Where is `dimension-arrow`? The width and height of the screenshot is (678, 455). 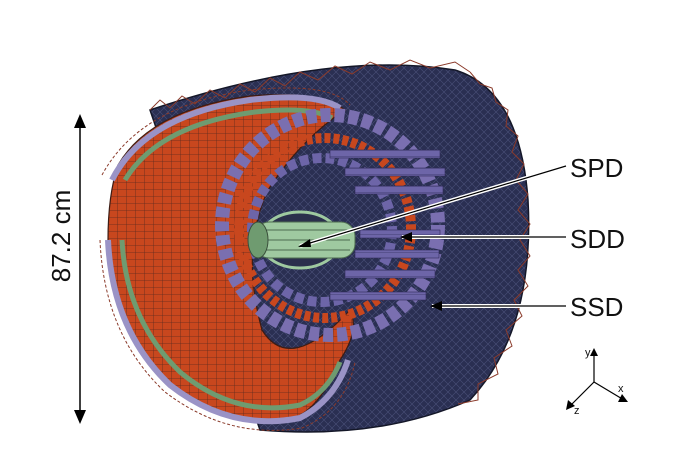 dimension-arrow is located at coordinates (80, 269).